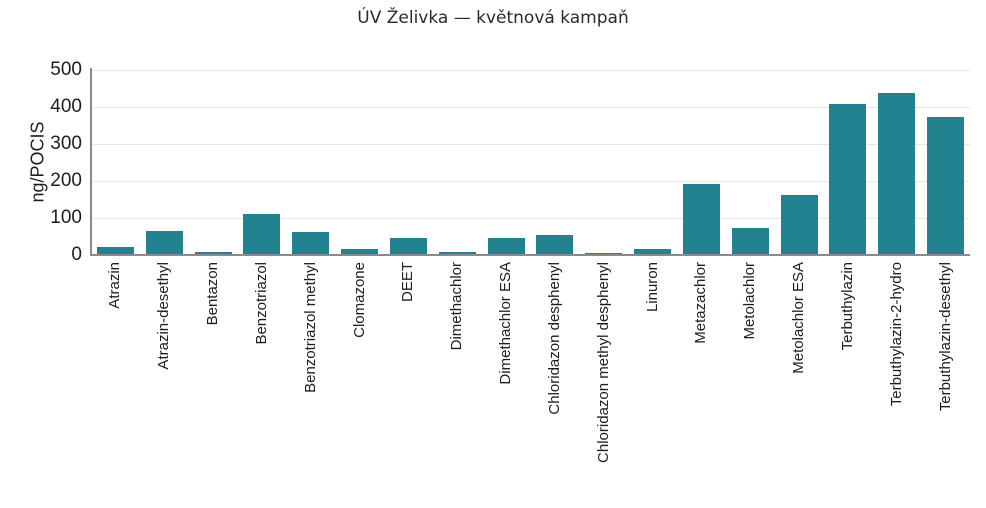 Image resolution: width=986 pixels, height=508 pixels. What do you see at coordinates (701, 303) in the screenshot?
I see `x-tick-label: Metazachlor` at bounding box center [701, 303].